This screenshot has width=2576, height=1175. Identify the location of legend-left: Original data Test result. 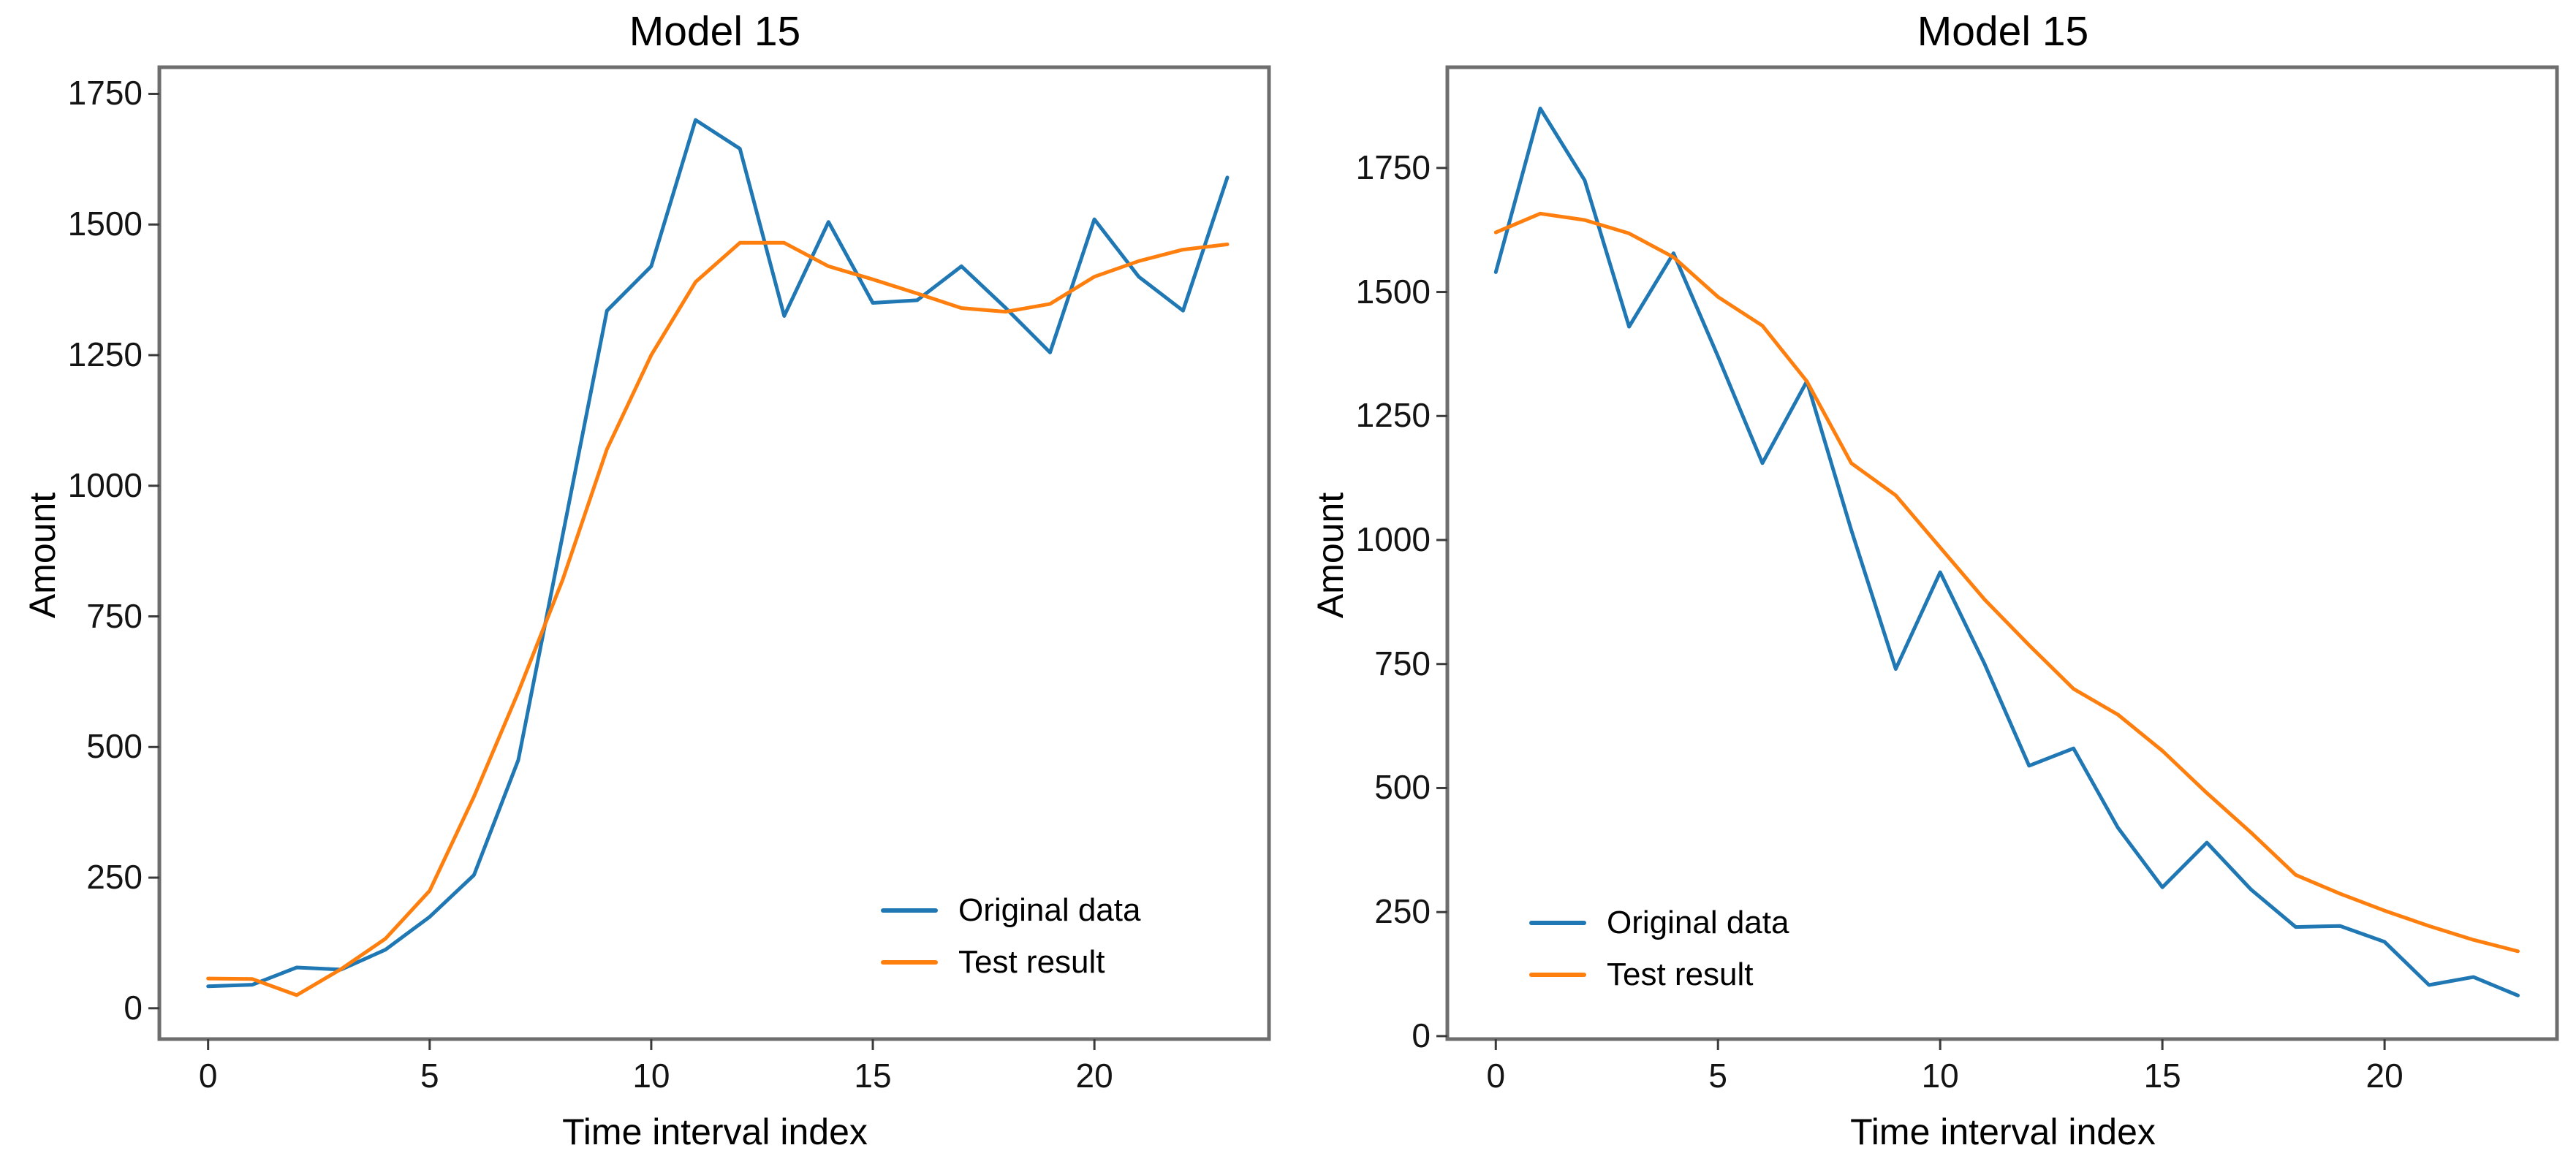
(1010, 936).